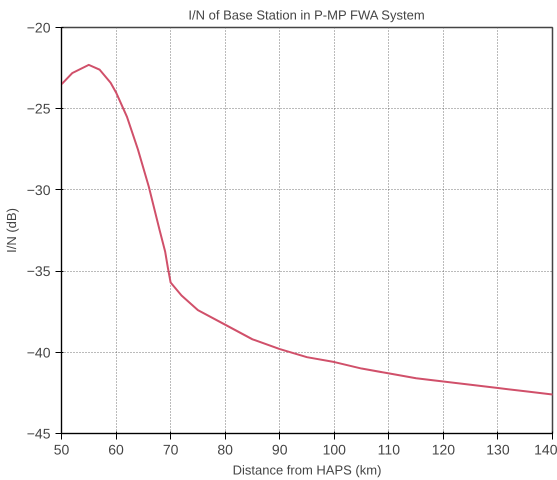 The image size is (557, 480). I want to click on x-tick-label: 120, so click(444, 450).